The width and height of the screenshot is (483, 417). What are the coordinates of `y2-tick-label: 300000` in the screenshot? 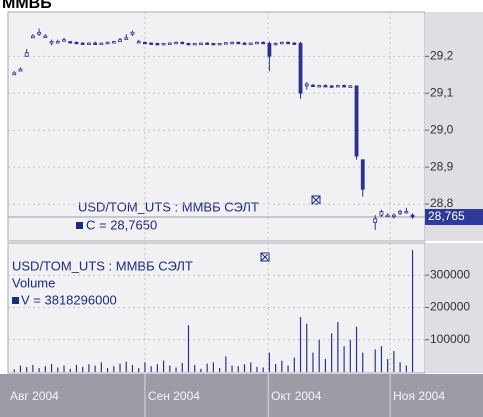 It's located at (450, 274).